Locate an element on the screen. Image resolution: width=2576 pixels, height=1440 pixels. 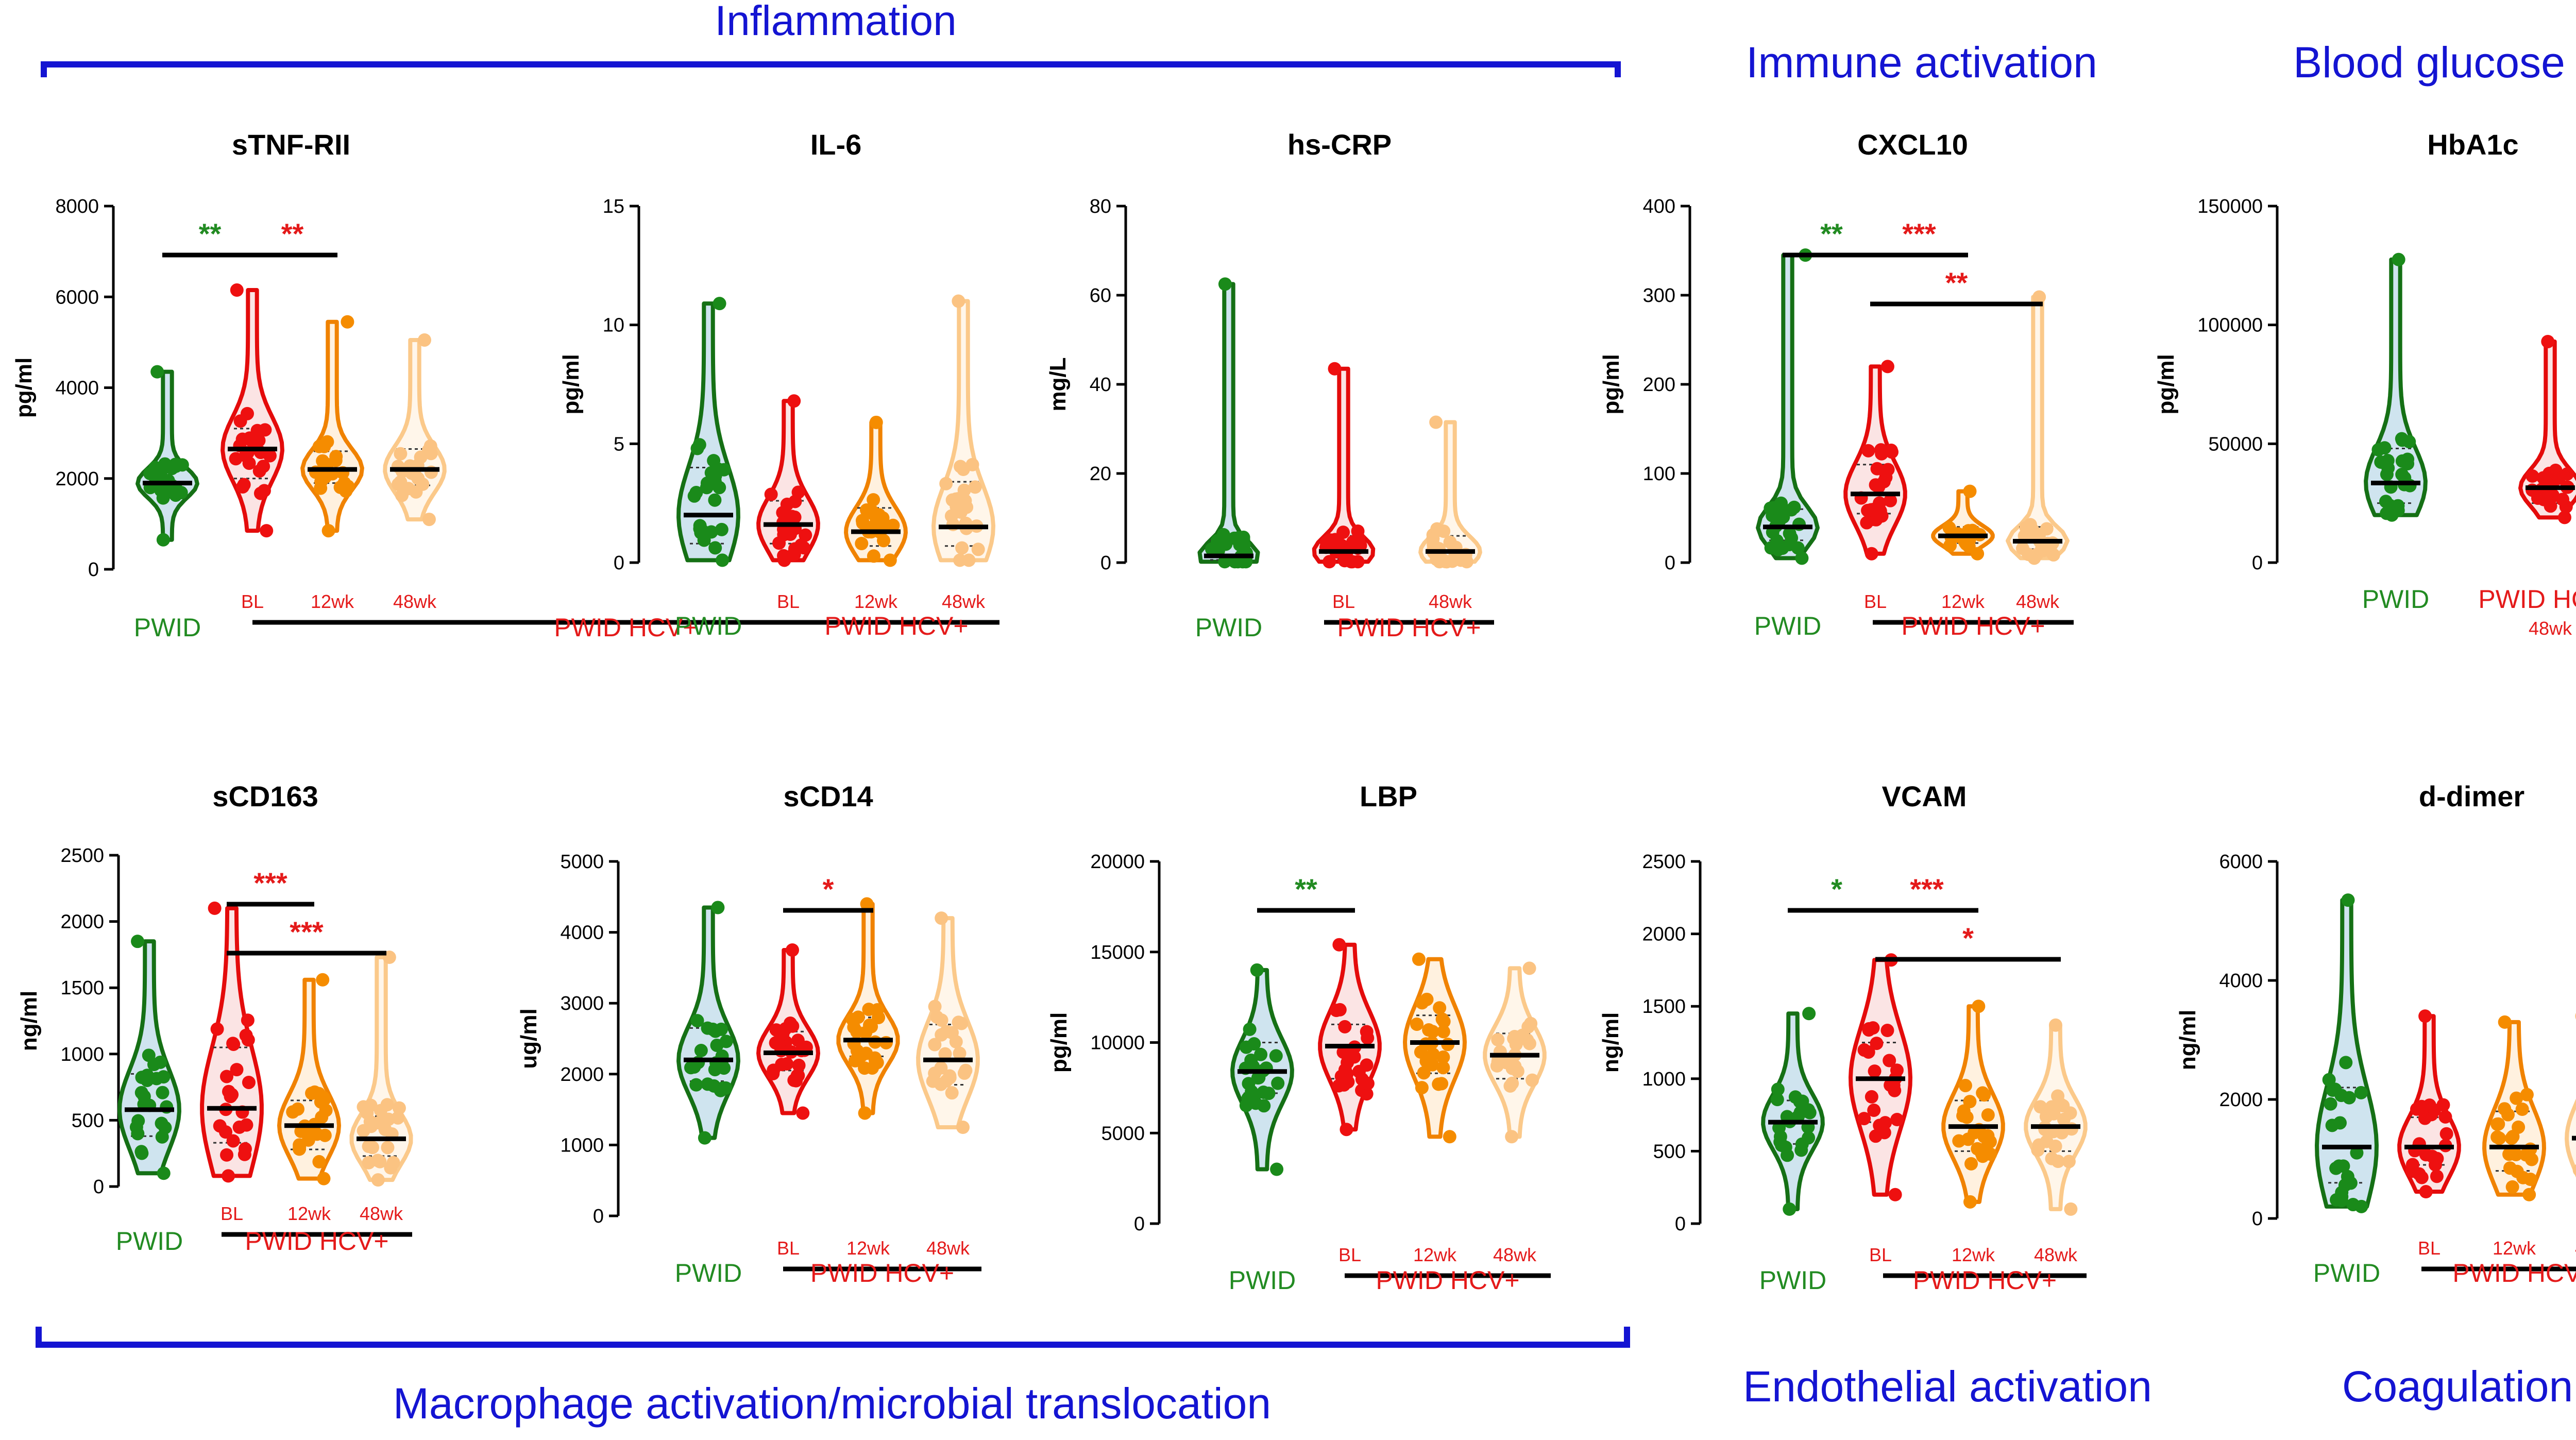
y-tick-label: 1000 is located at coordinates (582, 1145).